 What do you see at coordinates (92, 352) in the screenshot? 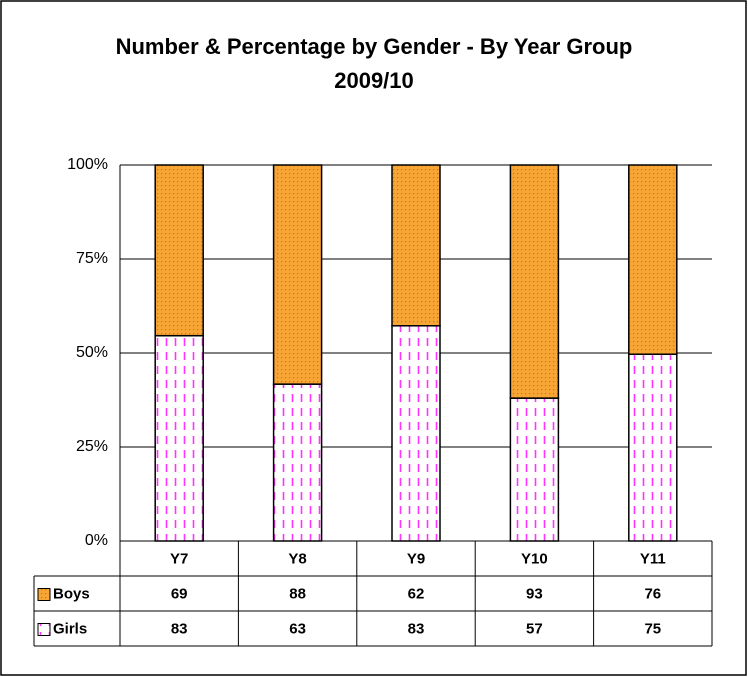
I see `y-tick-label: 50%` at bounding box center [92, 352].